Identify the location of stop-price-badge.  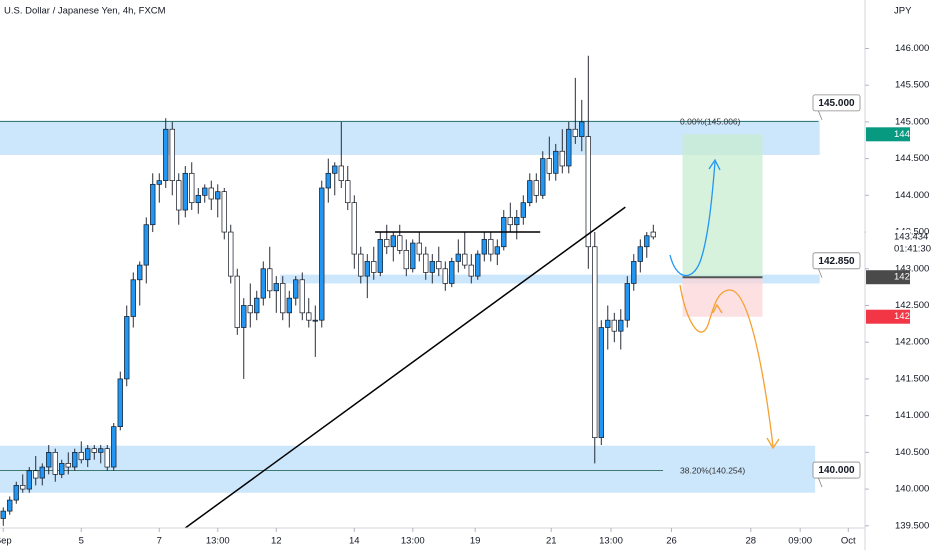
(888, 316).